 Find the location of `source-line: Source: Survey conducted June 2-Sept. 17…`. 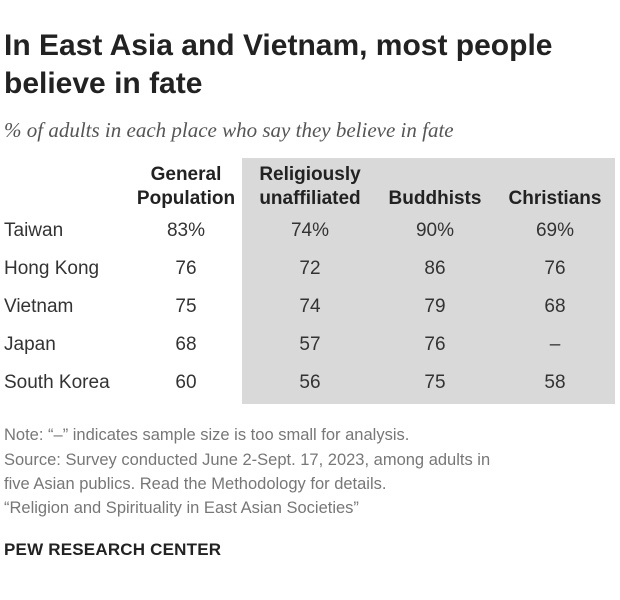

source-line: Source: Survey conducted June 2-Sept. 17… is located at coordinates (247, 460).